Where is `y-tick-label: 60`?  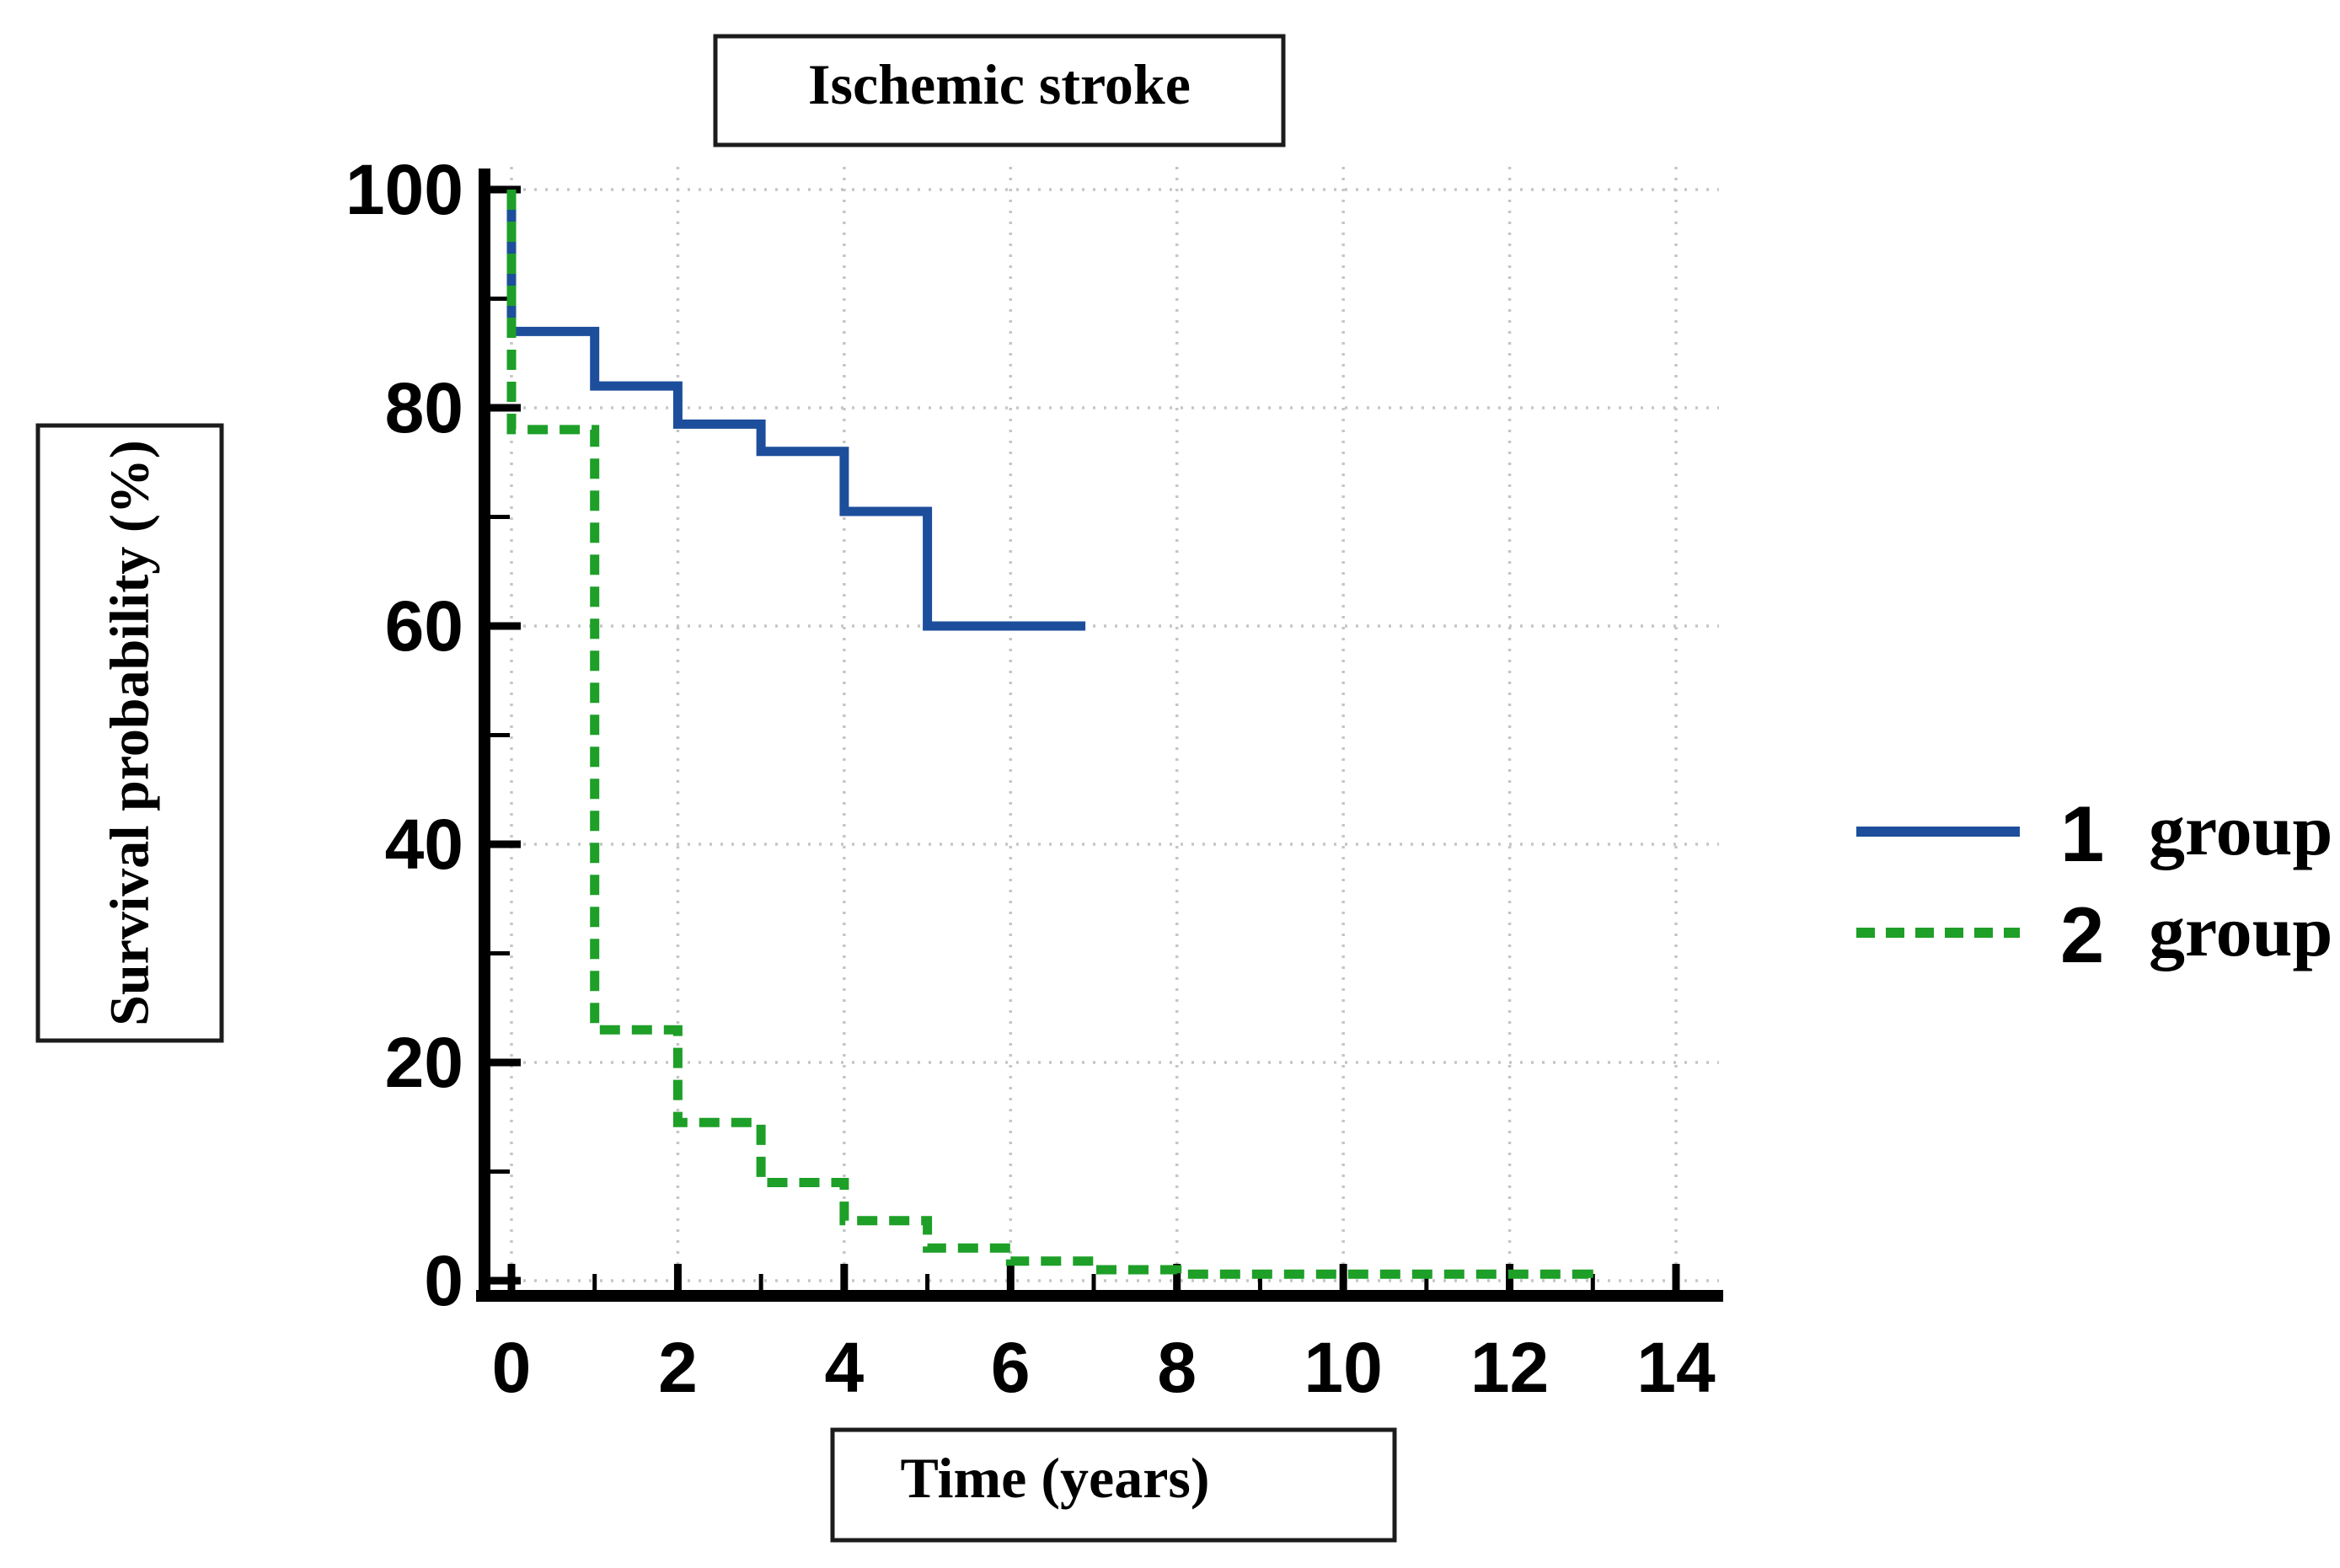
y-tick-label: 60 is located at coordinates (424, 626).